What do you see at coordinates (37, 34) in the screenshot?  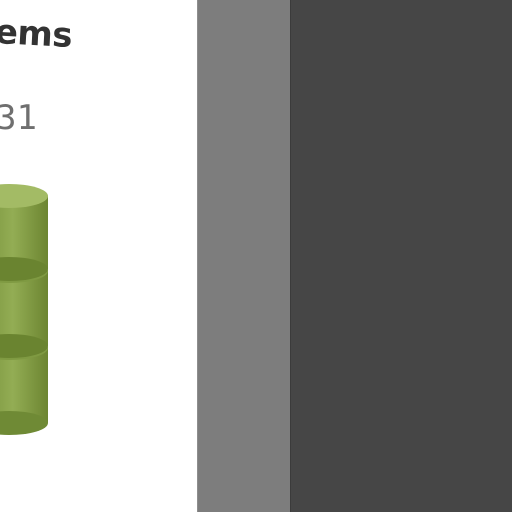 I see `card-title: ems` at bounding box center [37, 34].